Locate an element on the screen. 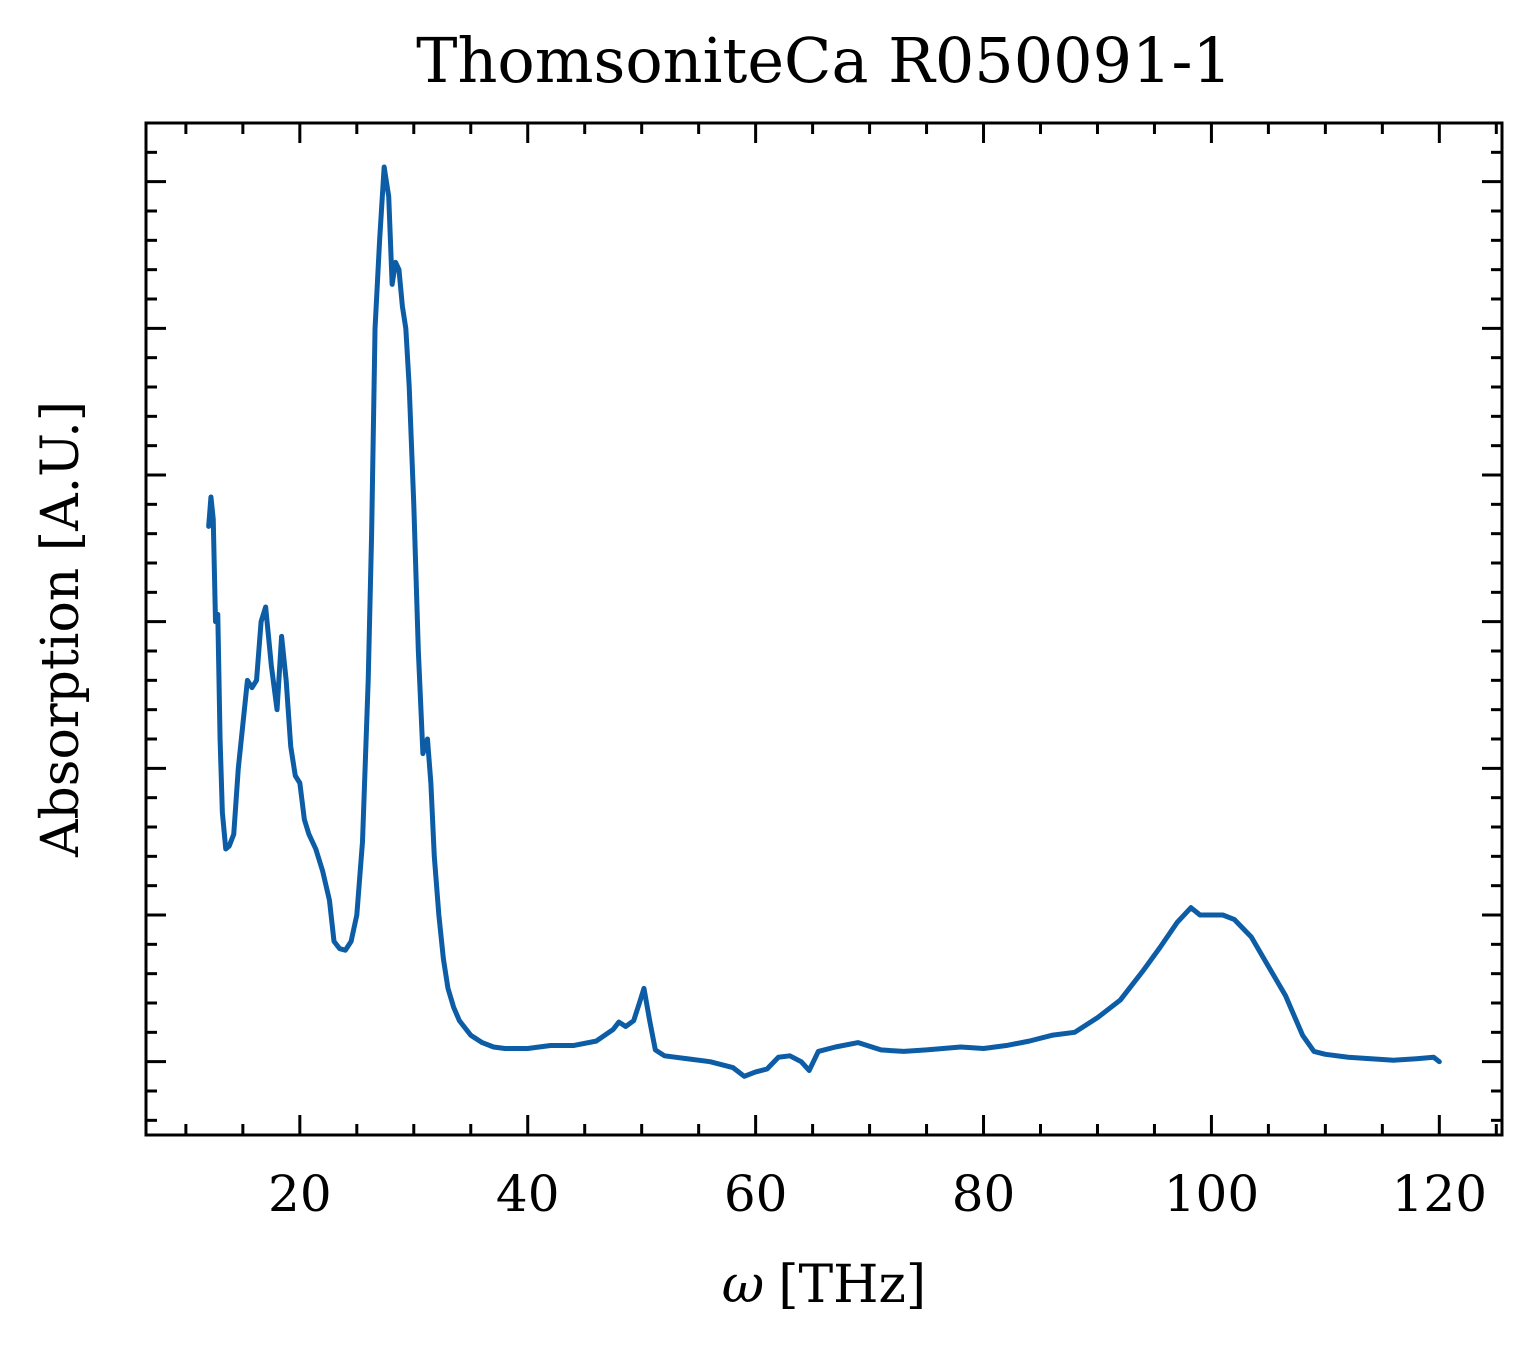  x-axis-symbol: ω is located at coordinates (743, 1285).